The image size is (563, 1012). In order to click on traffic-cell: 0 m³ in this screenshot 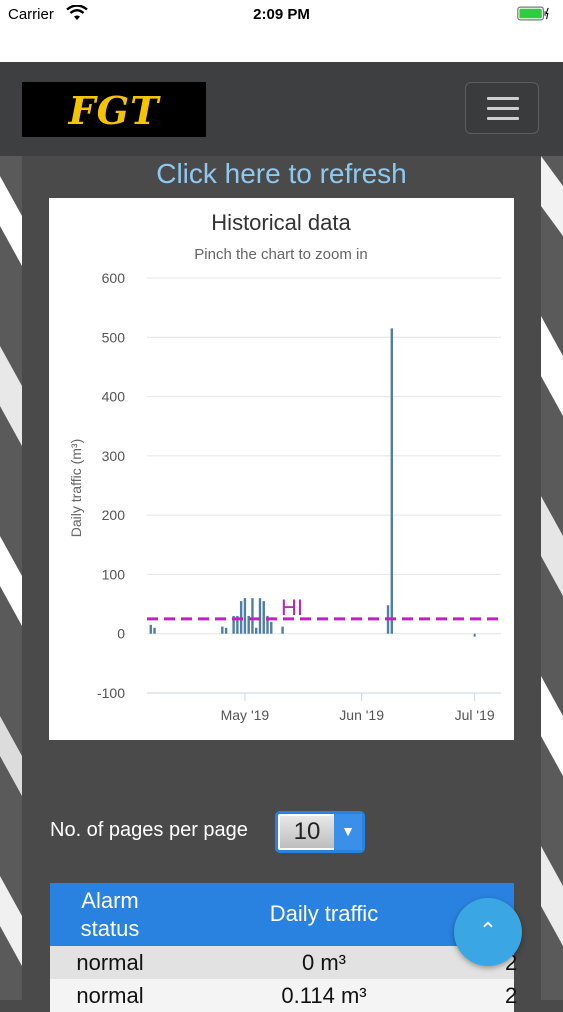, I will do `click(324, 962)`.